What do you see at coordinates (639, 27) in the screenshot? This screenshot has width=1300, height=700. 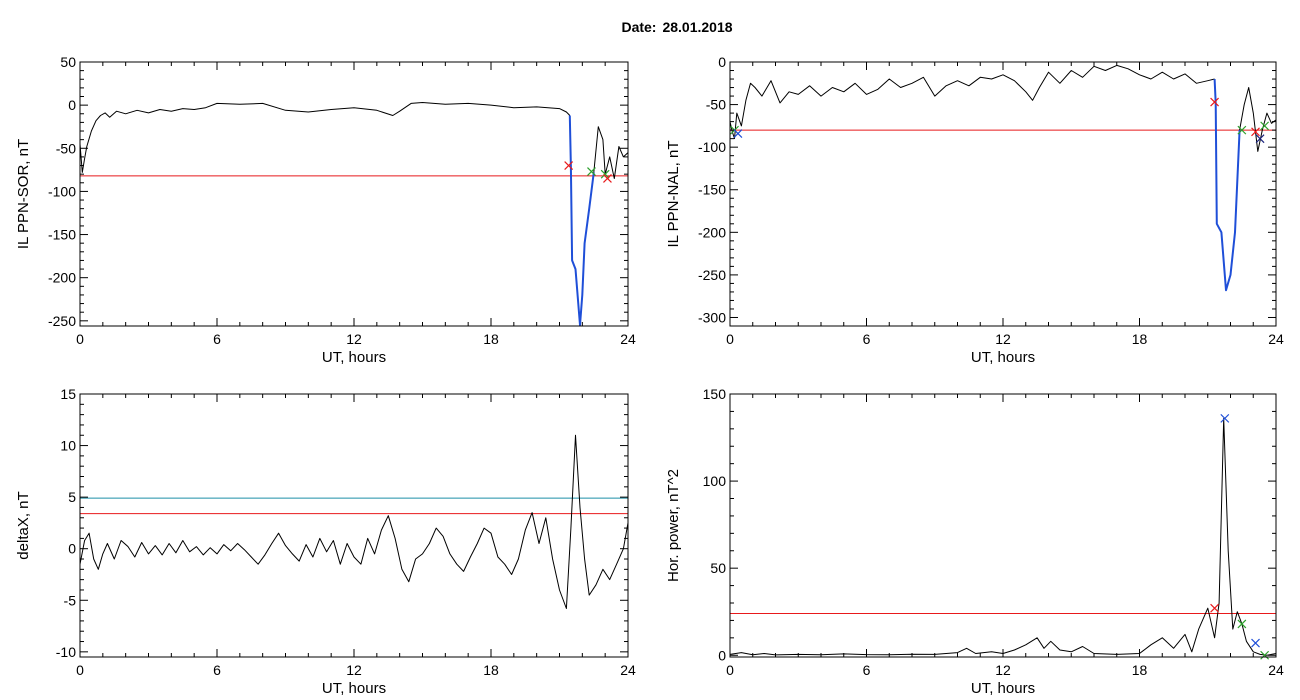 I see `date-label: Date:` at bounding box center [639, 27].